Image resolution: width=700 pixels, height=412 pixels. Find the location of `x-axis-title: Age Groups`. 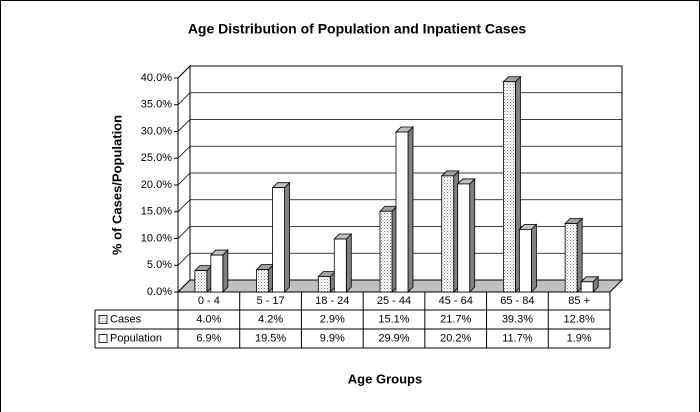

x-axis-title: Age Groups is located at coordinates (385, 378).